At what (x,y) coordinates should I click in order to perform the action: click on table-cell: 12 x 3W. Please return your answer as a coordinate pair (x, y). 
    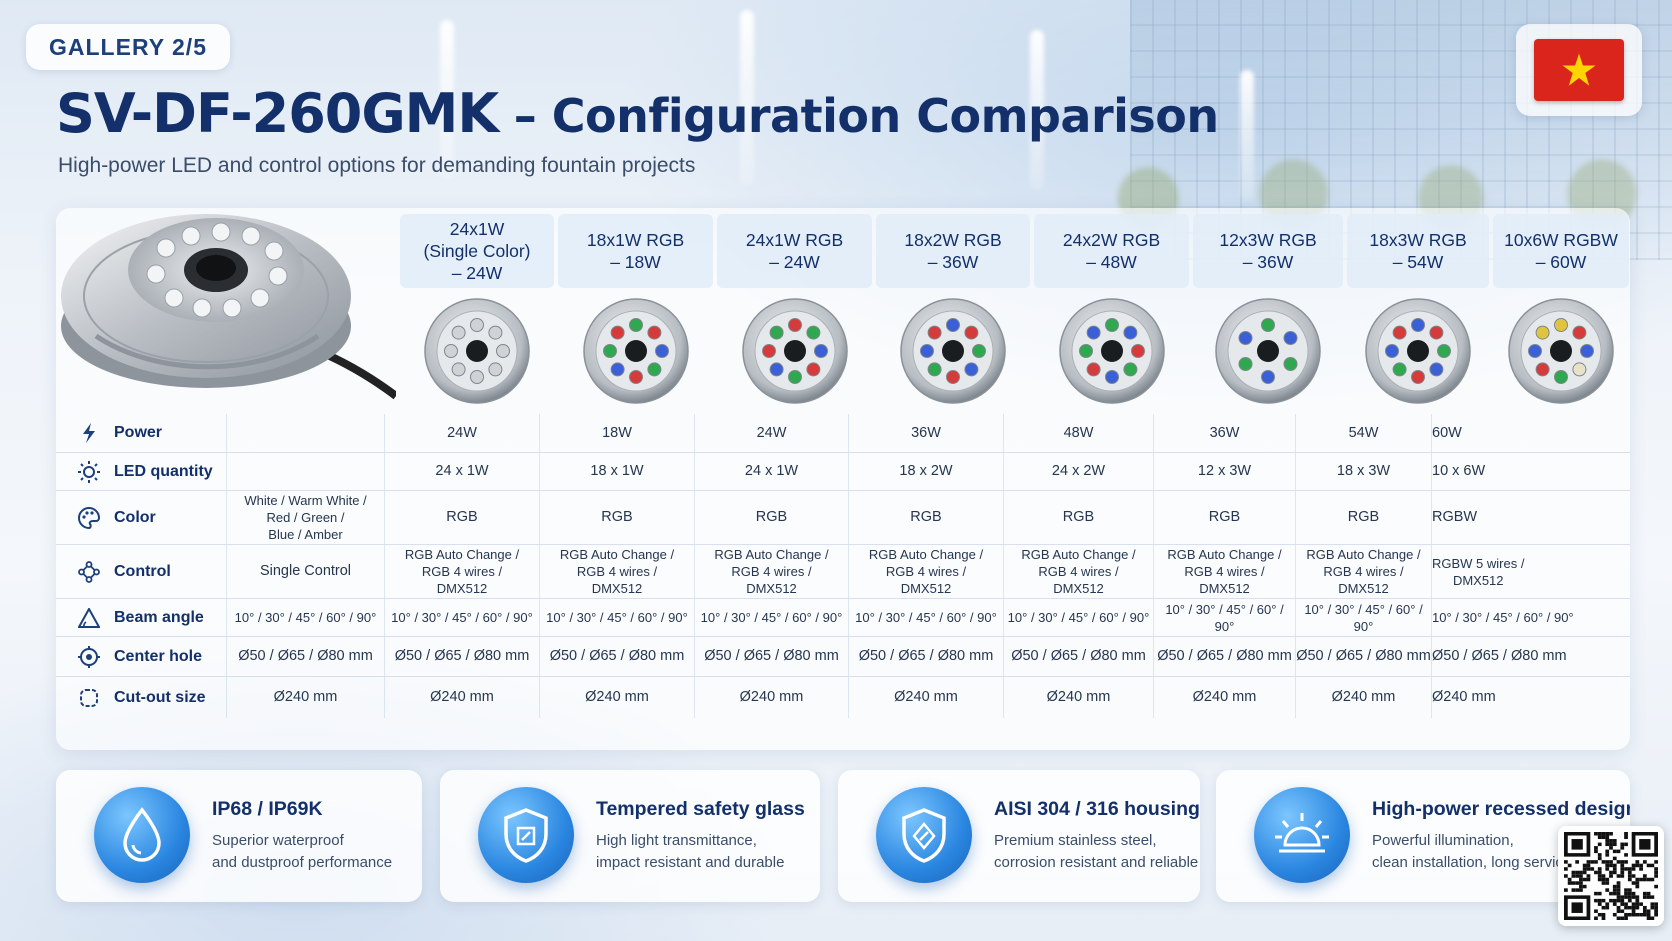
    Looking at the image, I should click on (1224, 471).